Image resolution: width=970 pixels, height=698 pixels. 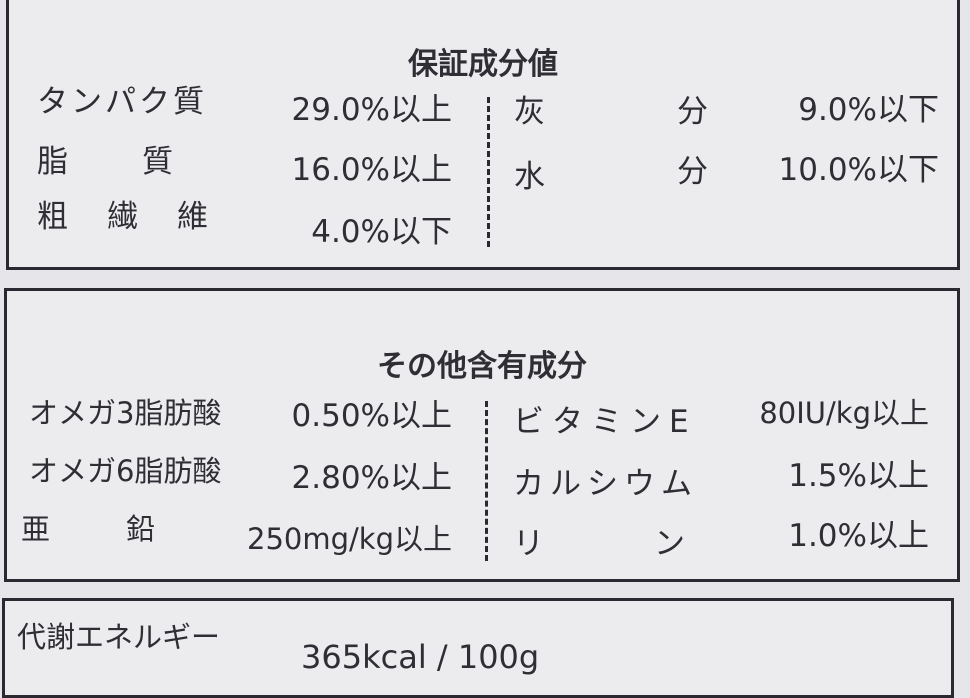 What do you see at coordinates (122, 102) in the screenshot?
I see `guaranteed-label: タンパク質` at bounding box center [122, 102].